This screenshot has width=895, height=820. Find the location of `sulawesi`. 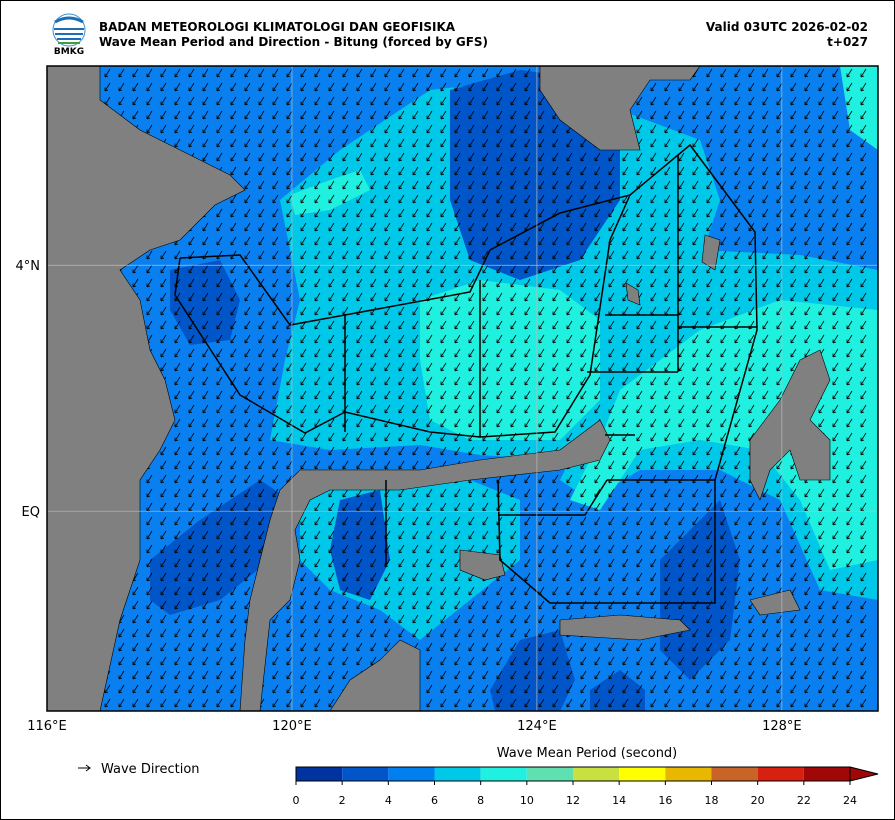

sulawesi is located at coordinates (425, 565).